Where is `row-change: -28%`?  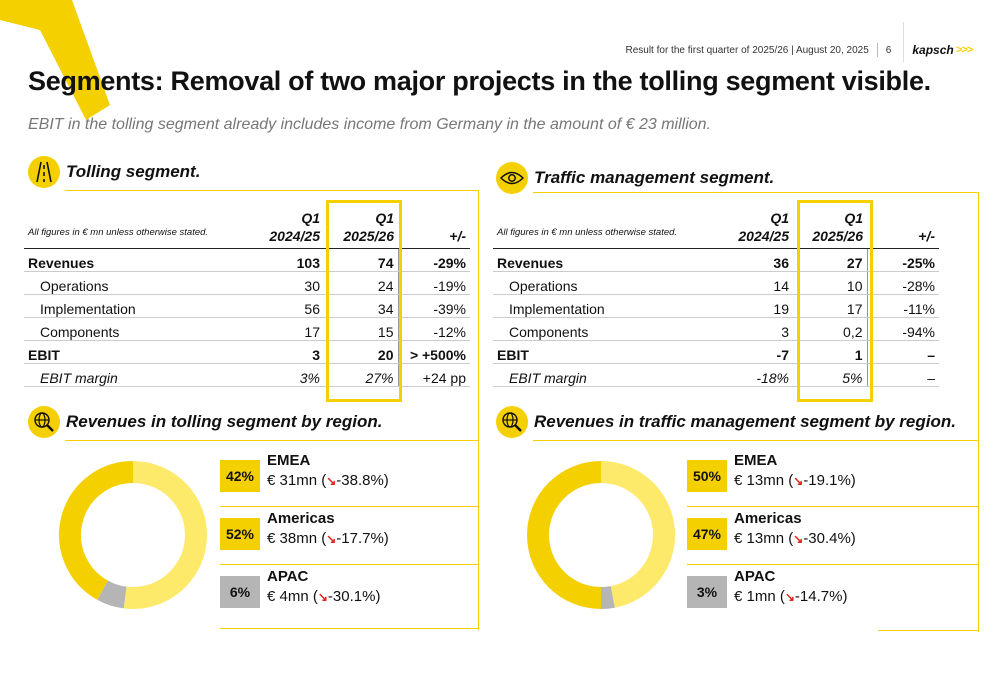 row-change: -28% is located at coordinates (902, 283).